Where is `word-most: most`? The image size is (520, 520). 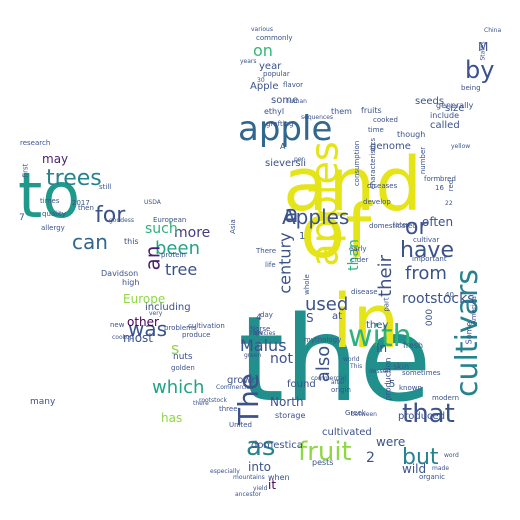
word-most: most is located at coordinates (138, 338).